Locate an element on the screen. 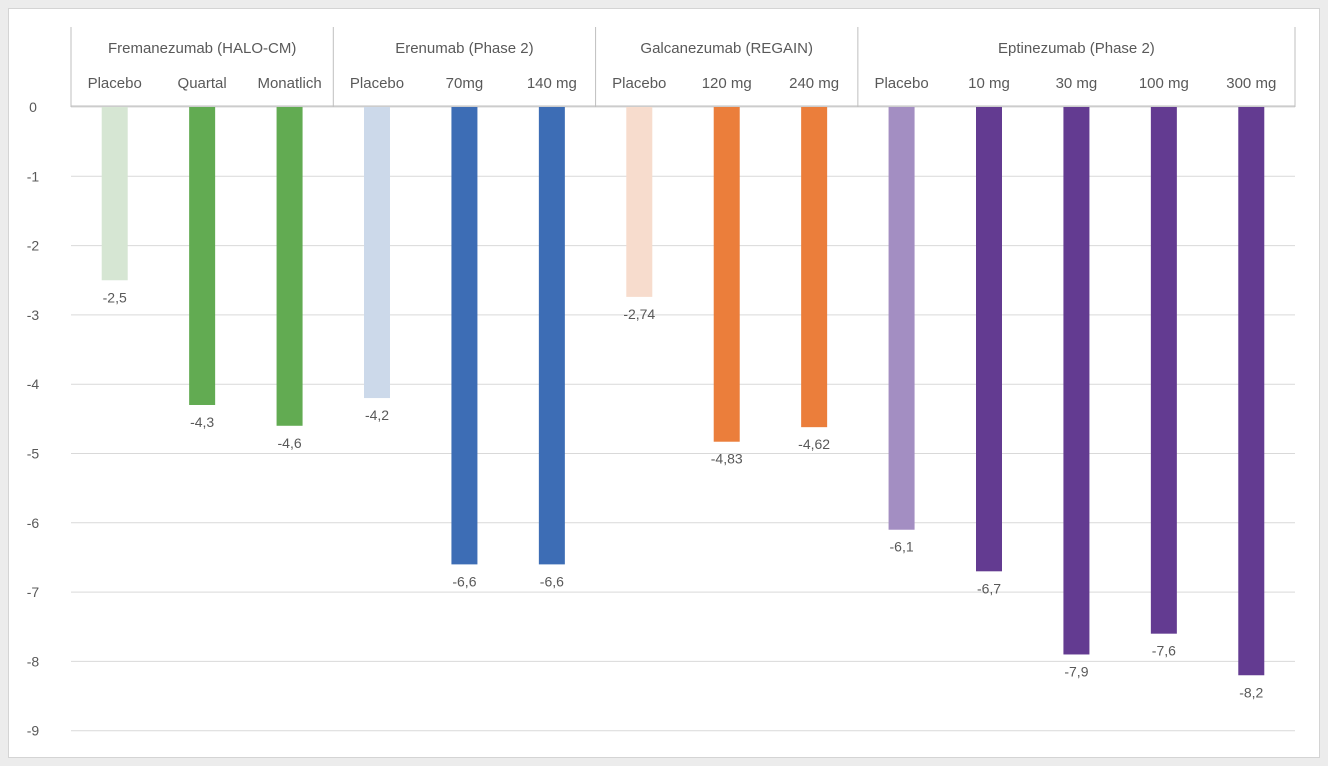 This screenshot has width=1328, height=766. category-label: 300 mg is located at coordinates (1251, 83).